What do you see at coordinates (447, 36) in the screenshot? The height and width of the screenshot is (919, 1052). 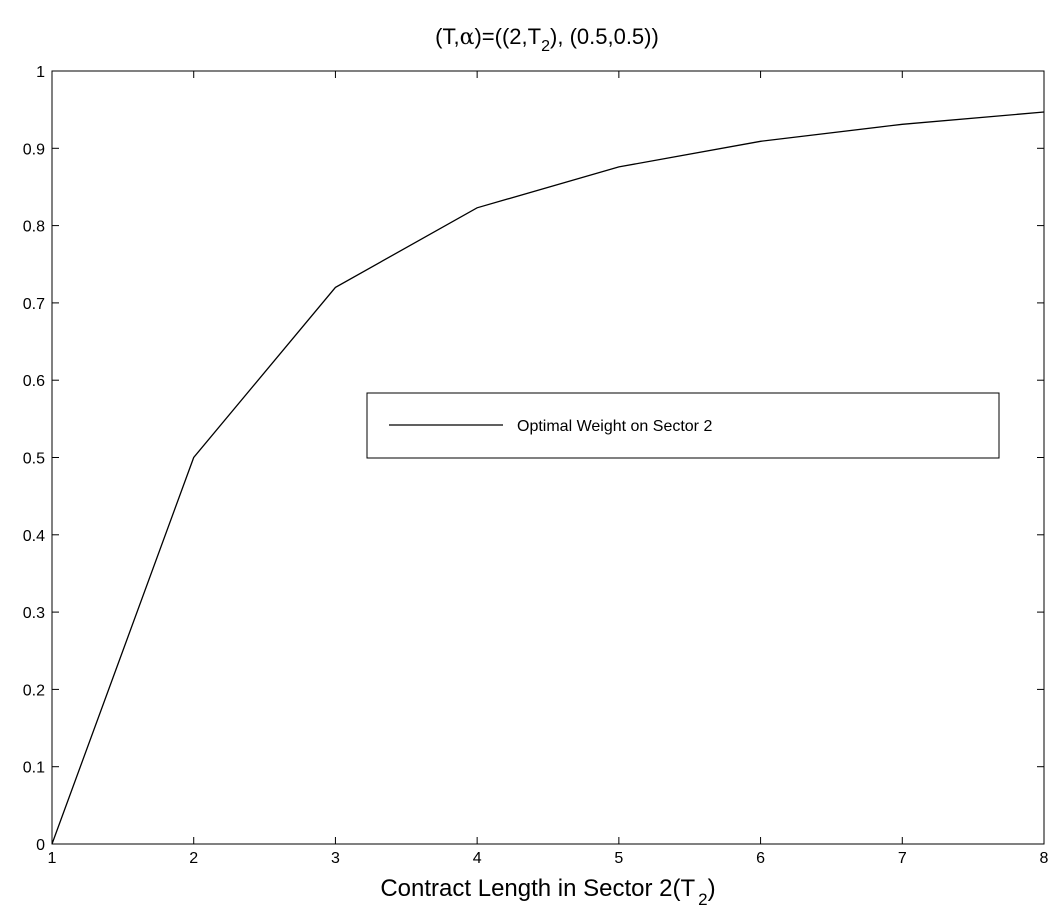 I see `chart-title-prefix: (T,` at bounding box center [447, 36].